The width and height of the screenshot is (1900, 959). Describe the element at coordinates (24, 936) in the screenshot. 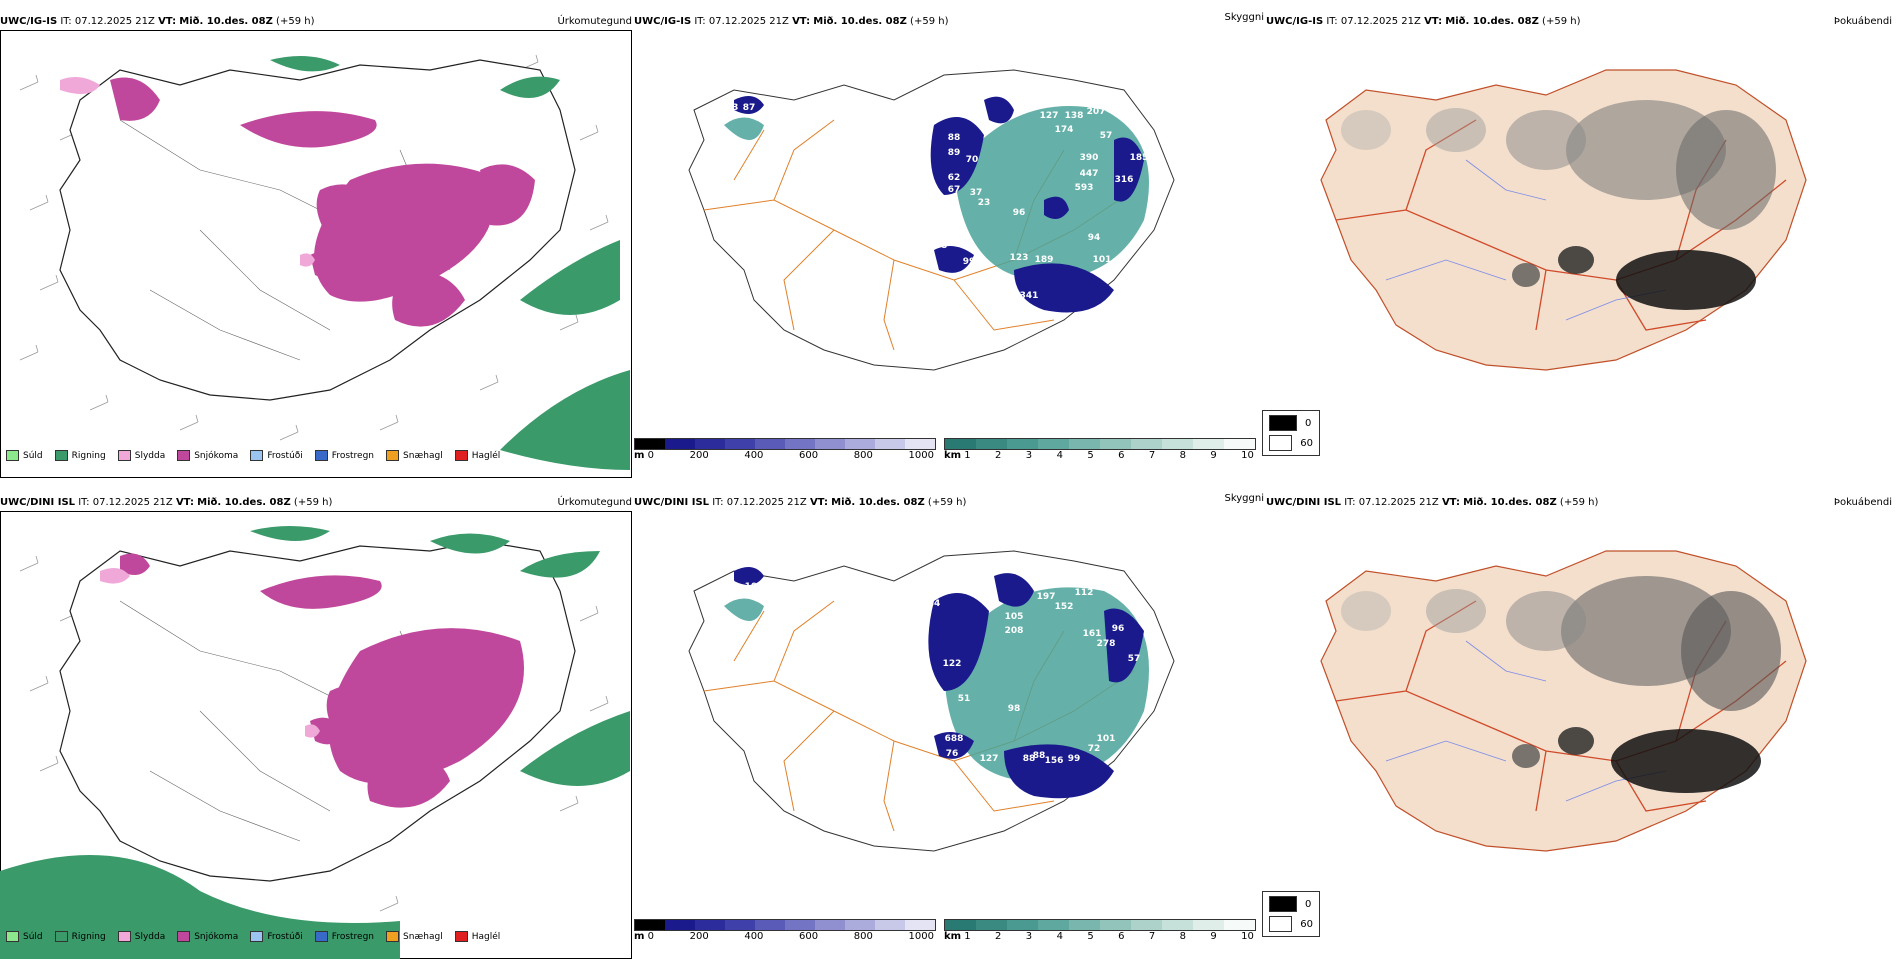

I see `legend-item: Súld` at that location.